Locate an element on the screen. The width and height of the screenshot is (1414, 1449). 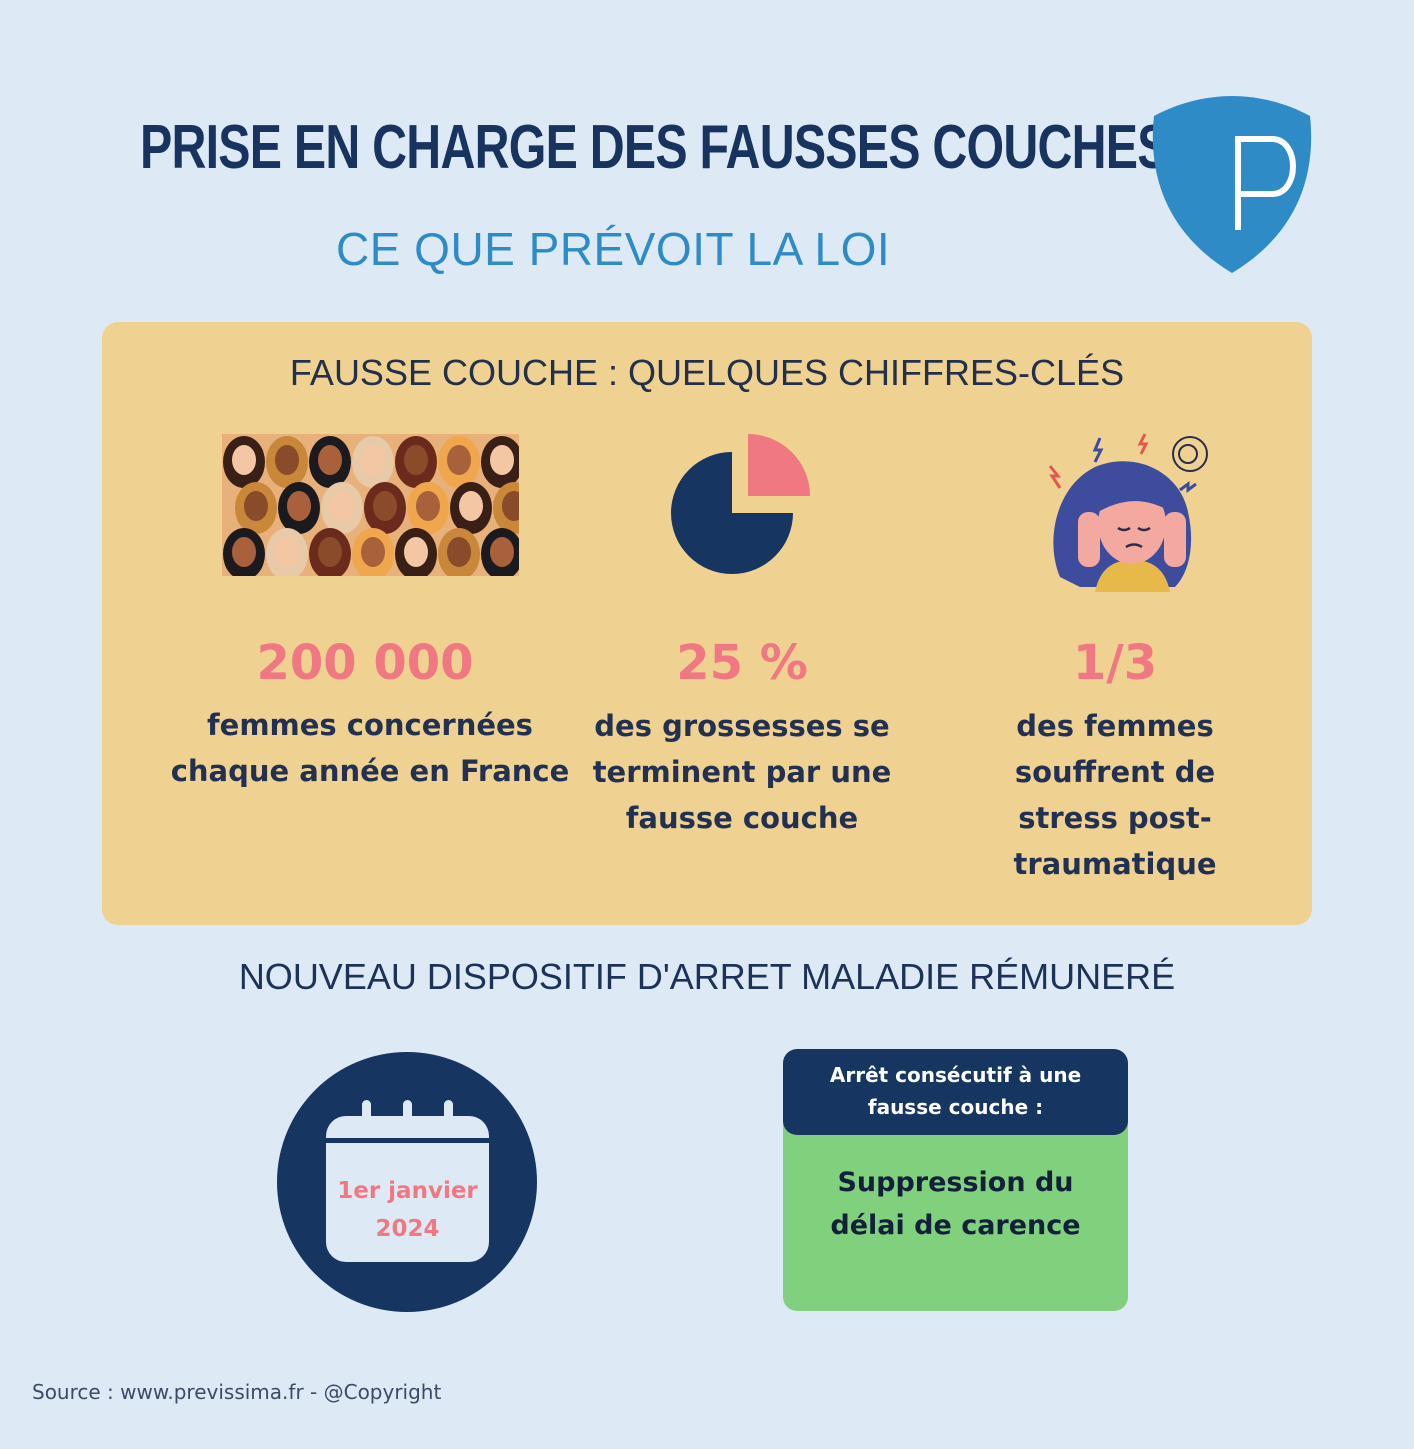
stat-value-1: 200 000 is located at coordinates (365, 663).